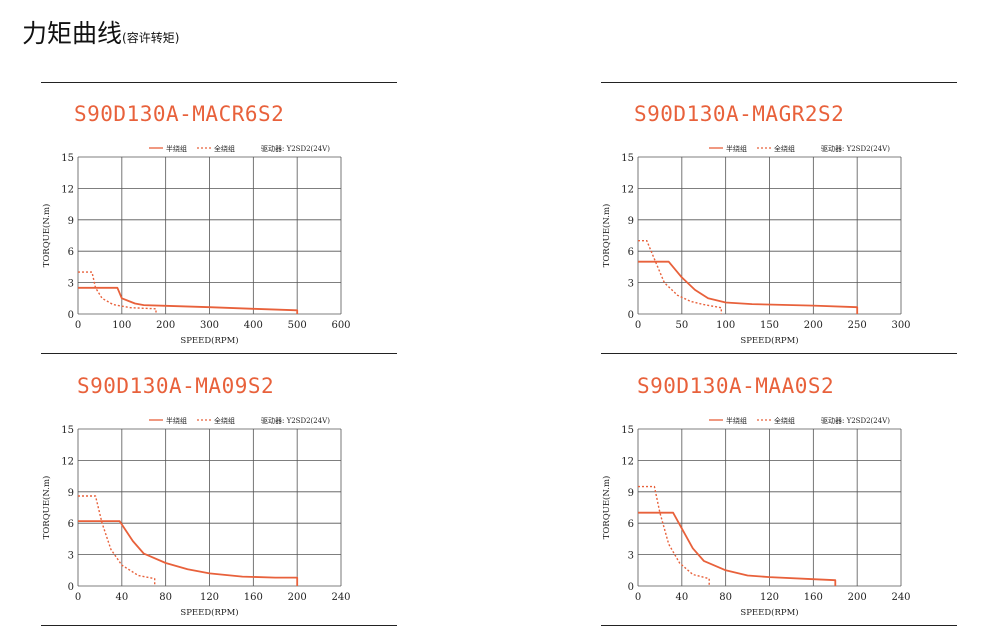  Describe the element at coordinates (179, 114) in the screenshot. I see `model-title: S90D130A-MACR6S2` at that location.